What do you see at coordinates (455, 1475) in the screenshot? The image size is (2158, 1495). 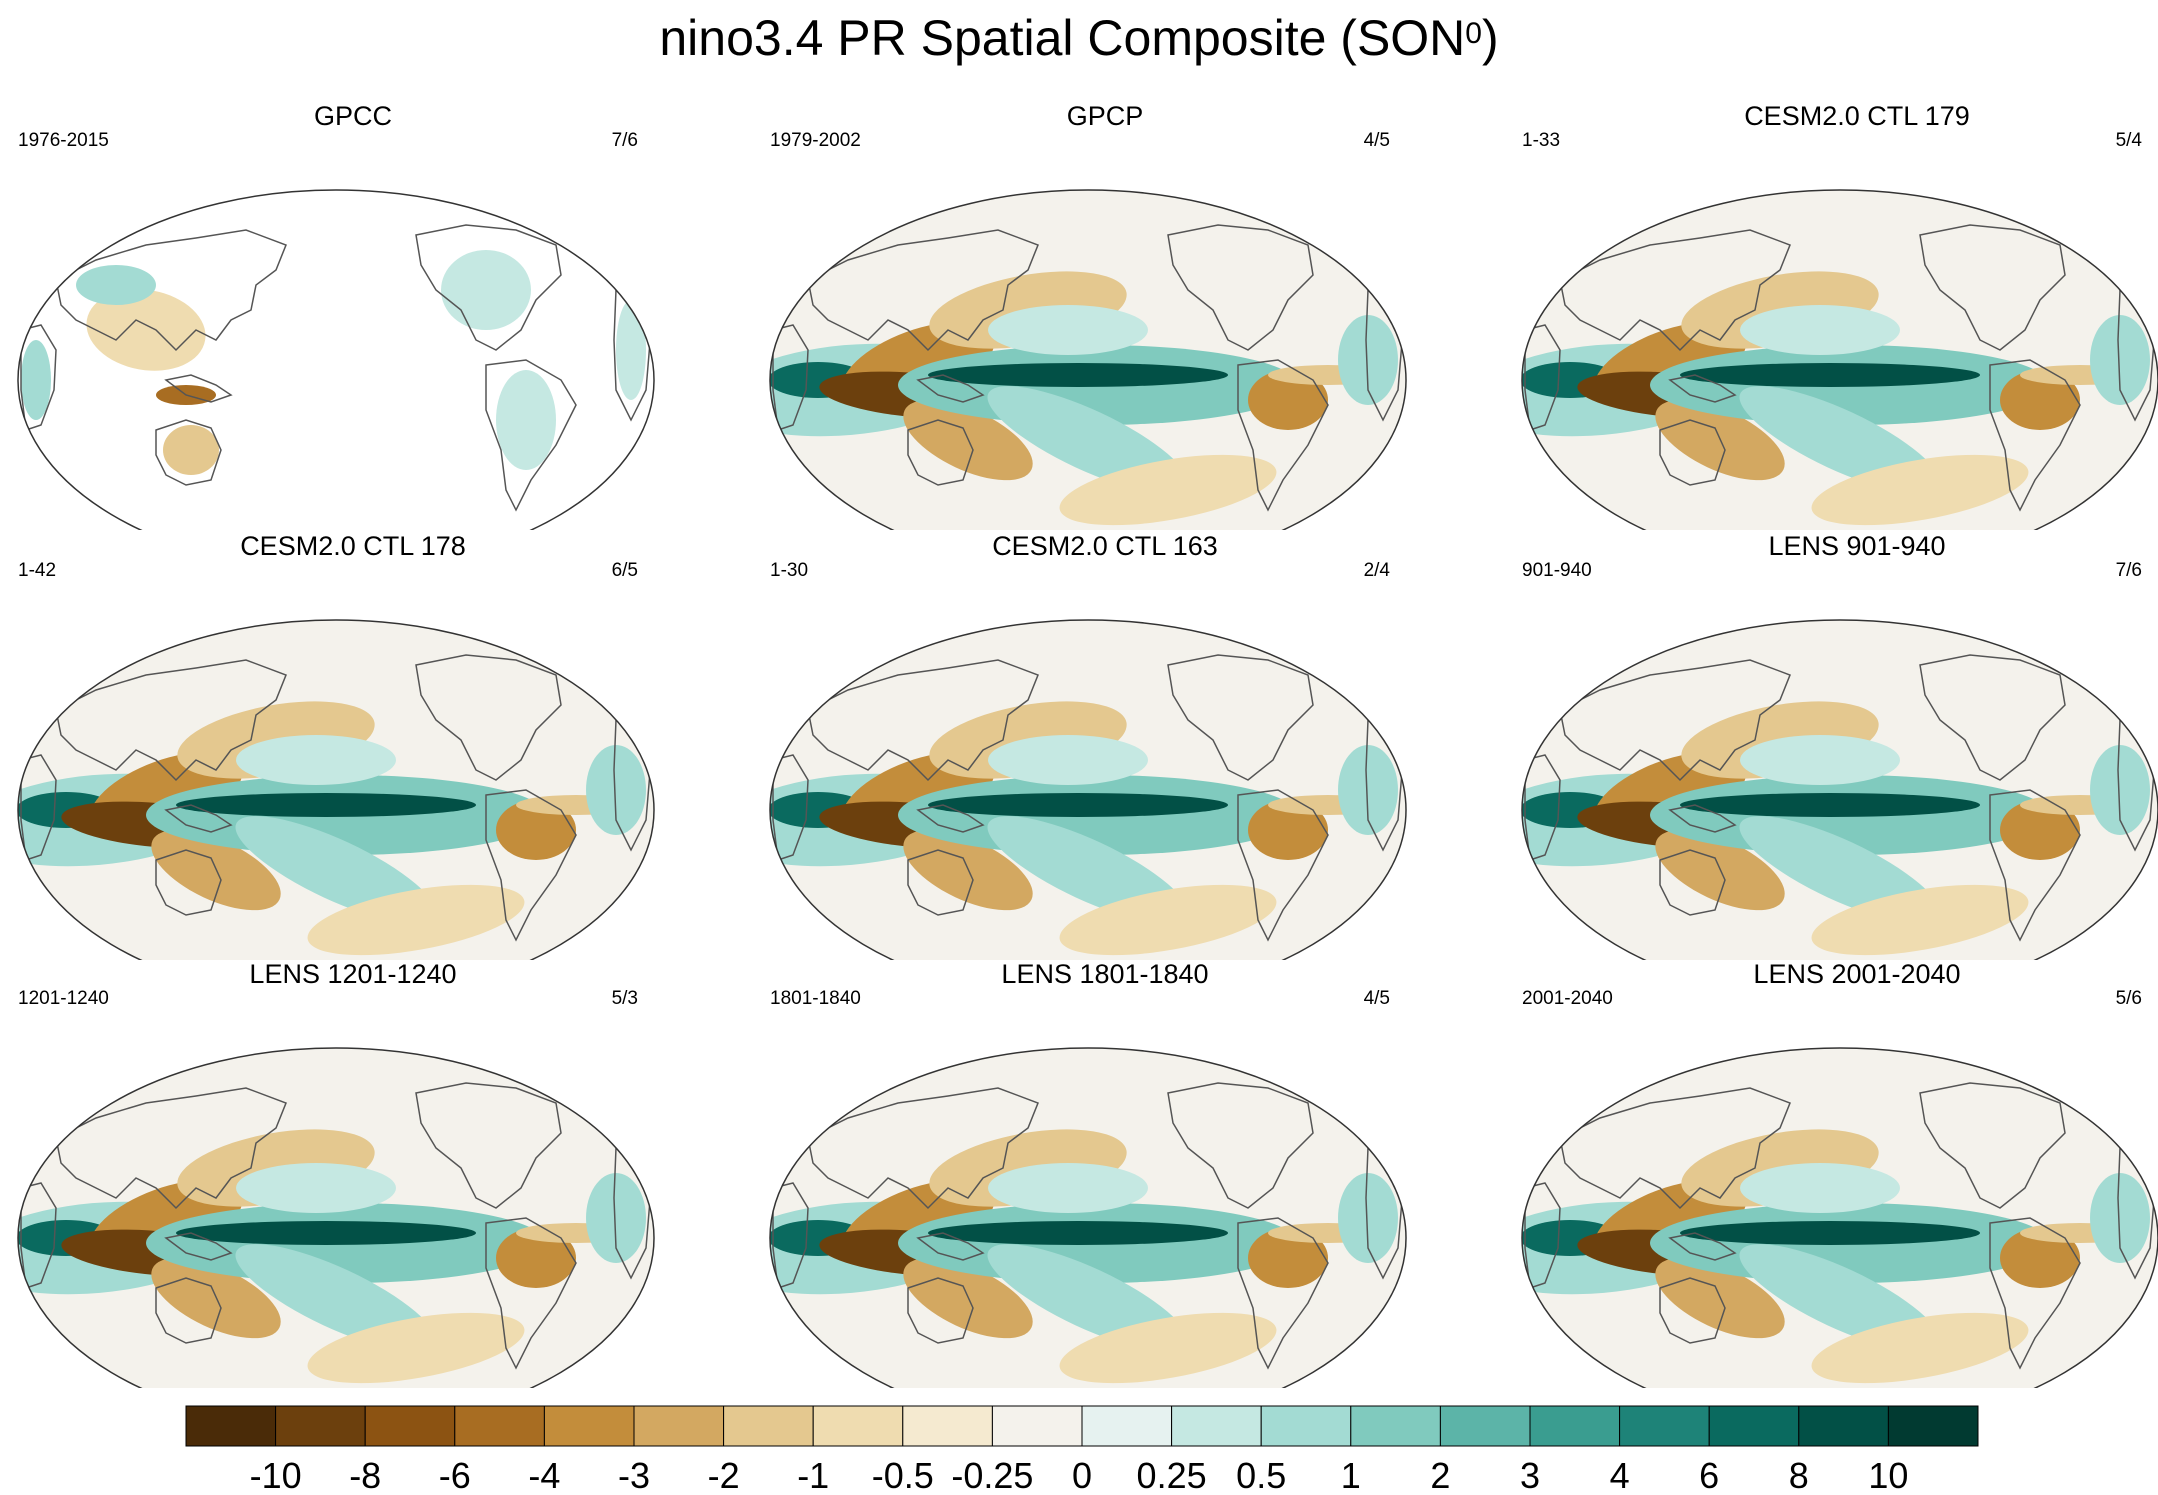 I see `colorbar-tick-label: -6` at bounding box center [455, 1475].